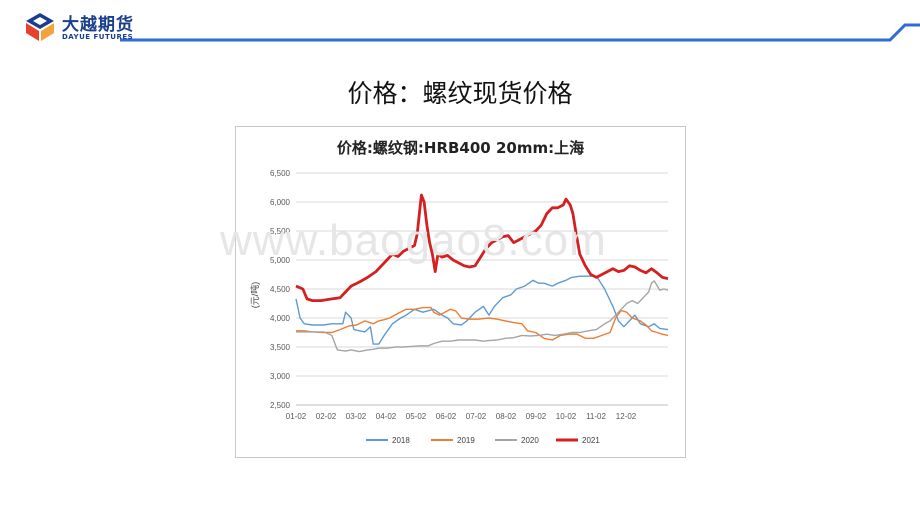  Describe the element at coordinates (280, 202) in the screenshot. I see `y-tick-label: 6,000` at that location.